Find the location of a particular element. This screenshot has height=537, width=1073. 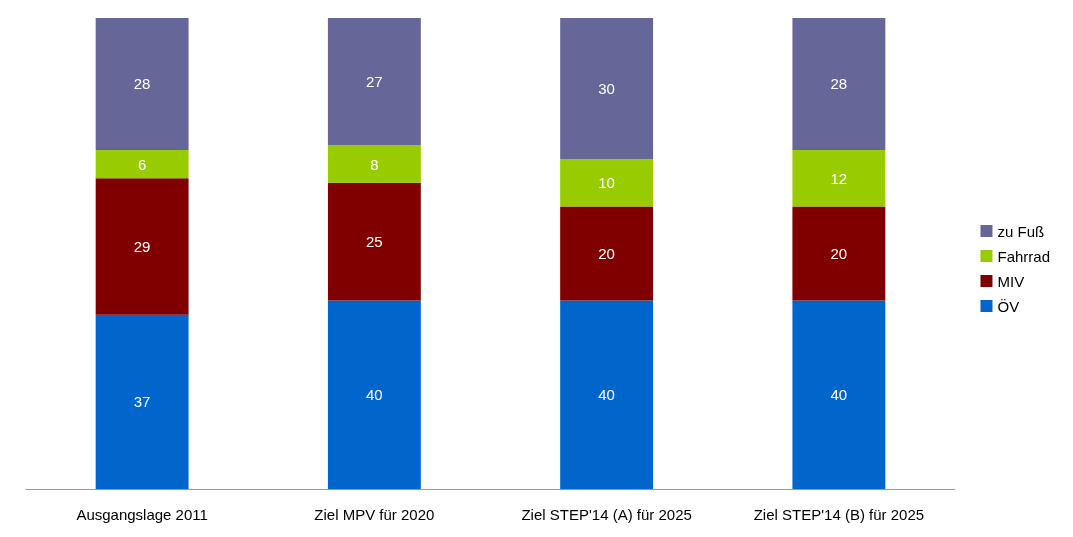

data-label: 29 is located at coordinates (142, 246).